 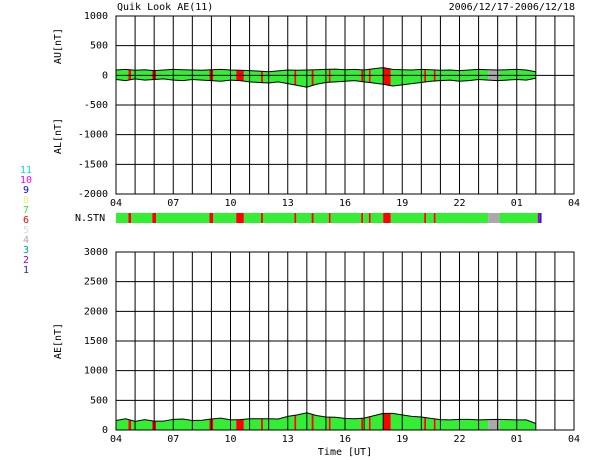 What do you see at coordinates (26, 180) in the screenshot?
I see `station-legend: 10` at bounding box center [26, 180].